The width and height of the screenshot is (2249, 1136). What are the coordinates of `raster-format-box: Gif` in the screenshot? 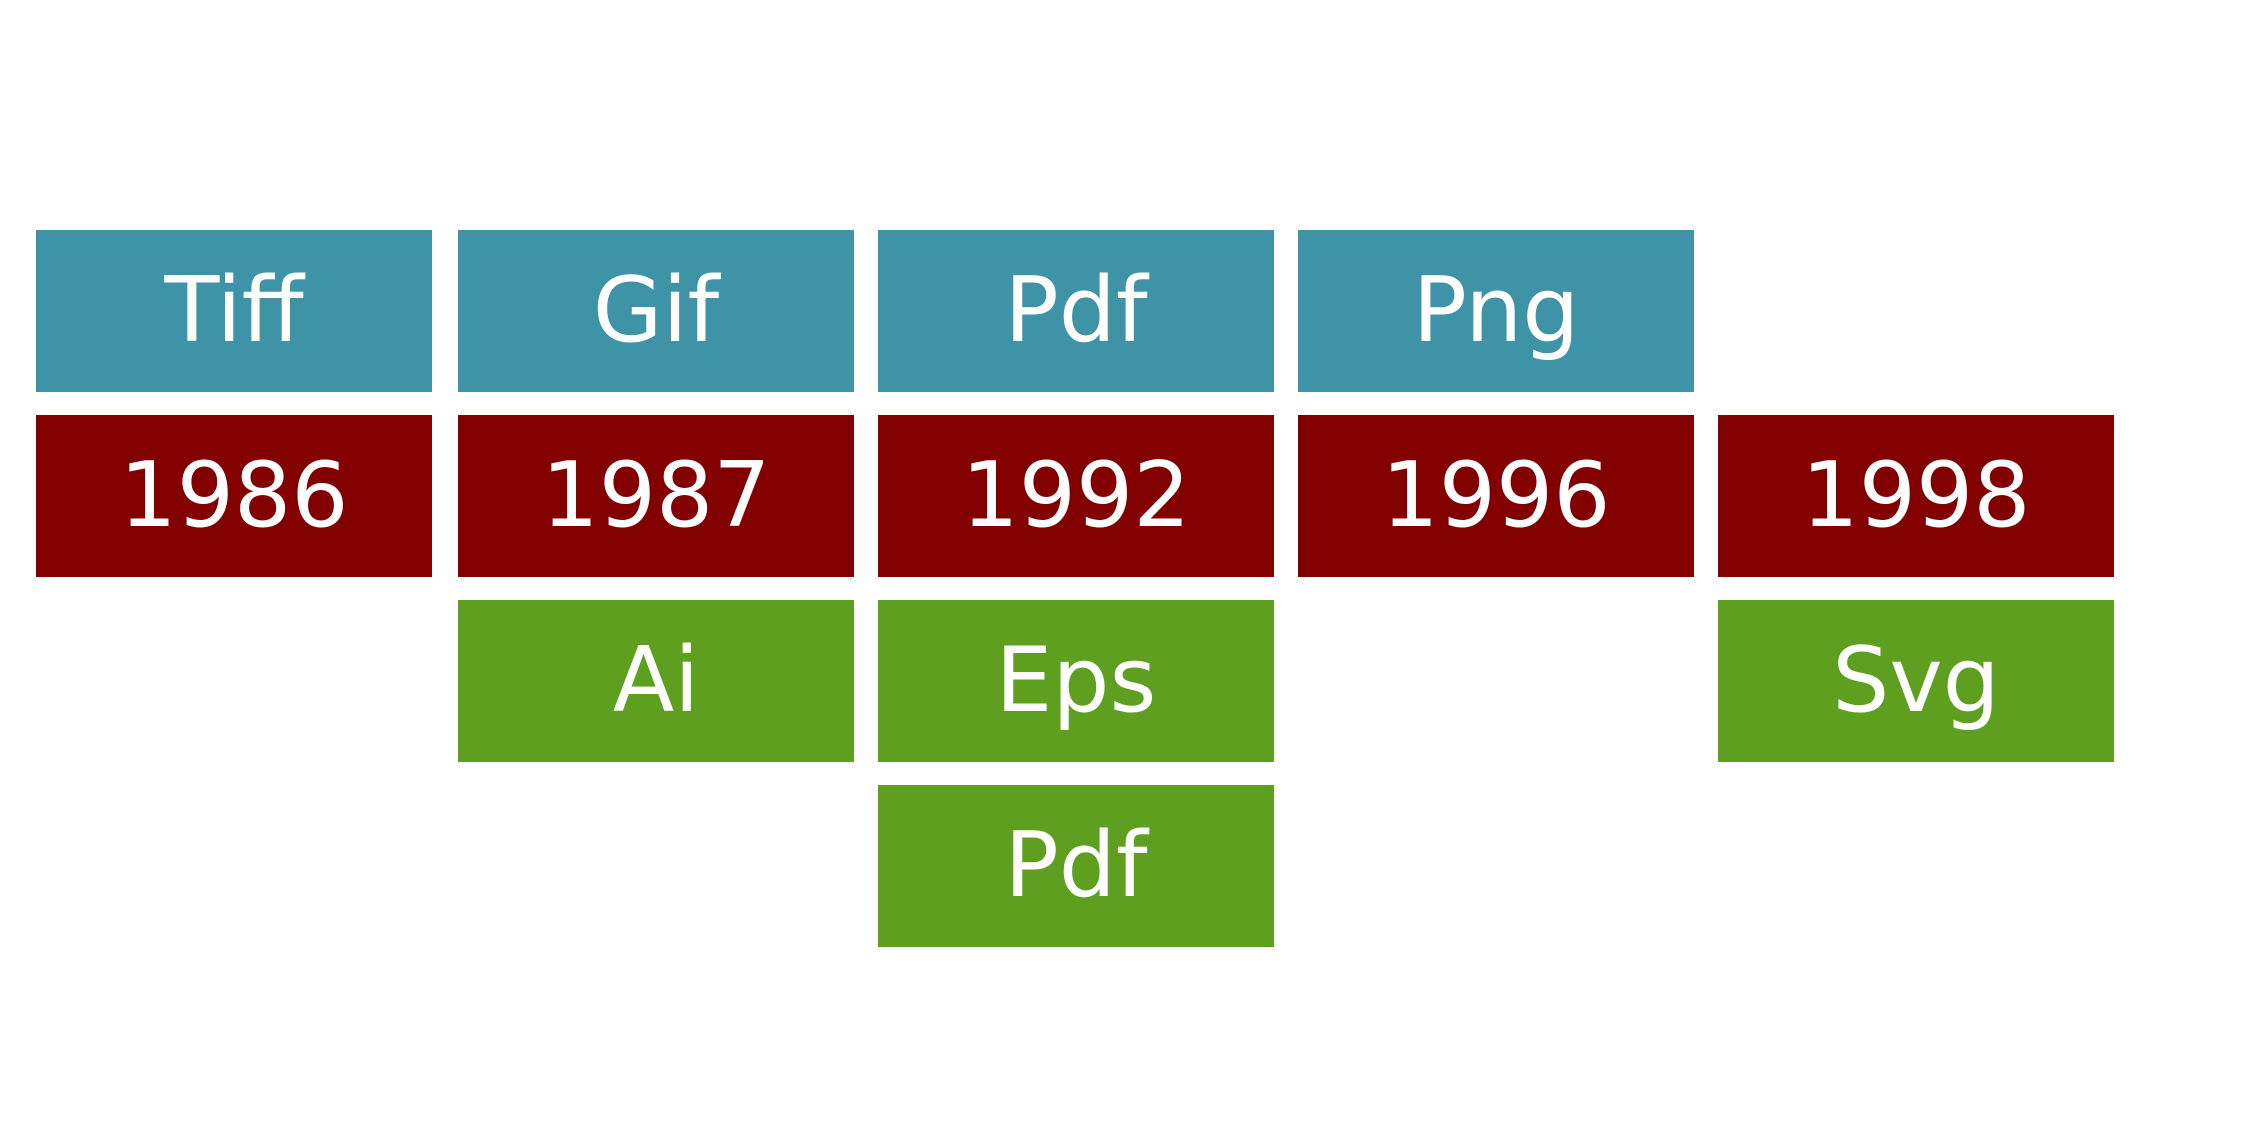 It's located at (656, 311).